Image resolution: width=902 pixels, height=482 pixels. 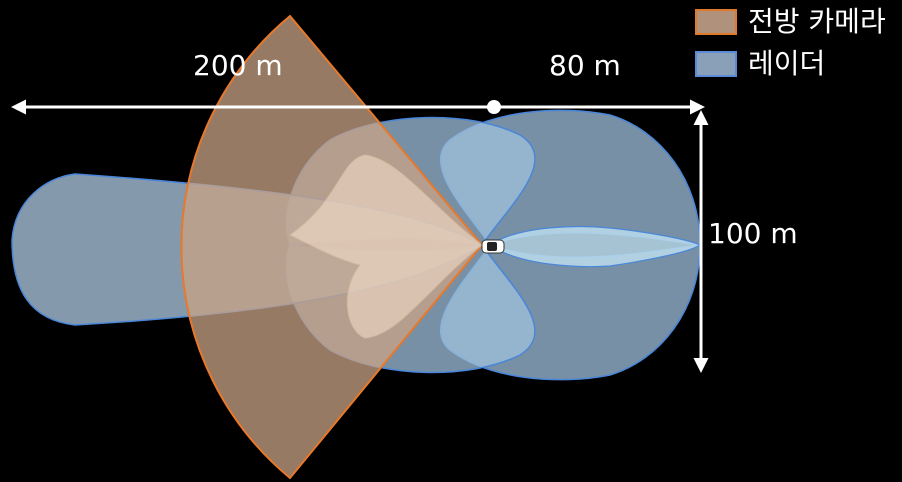 I want to click on legend-swatch-camera, so click(x=716, y=22).